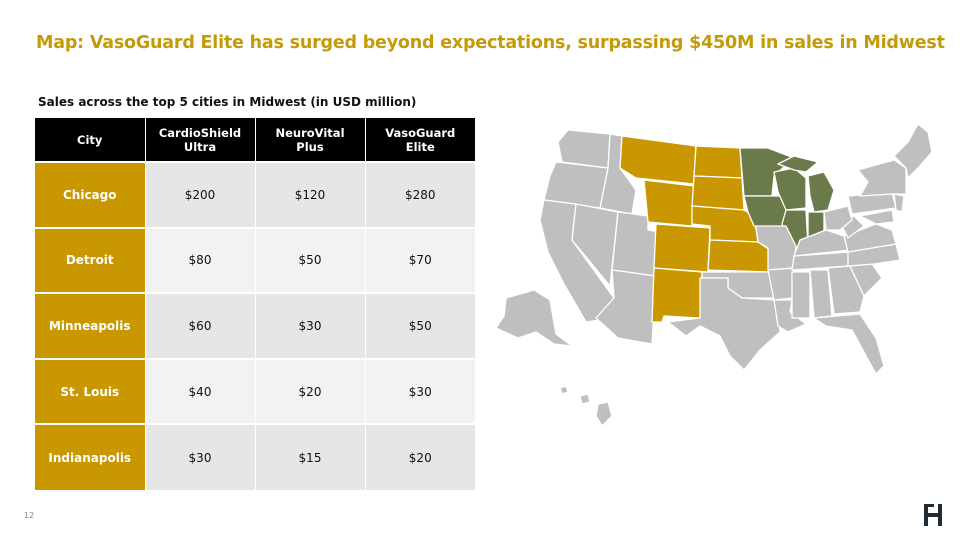  What do you see at coordinates (419, 391) in the screenshot?
I see `vasoguard-cell: $30` at bounding box center [419, 391].